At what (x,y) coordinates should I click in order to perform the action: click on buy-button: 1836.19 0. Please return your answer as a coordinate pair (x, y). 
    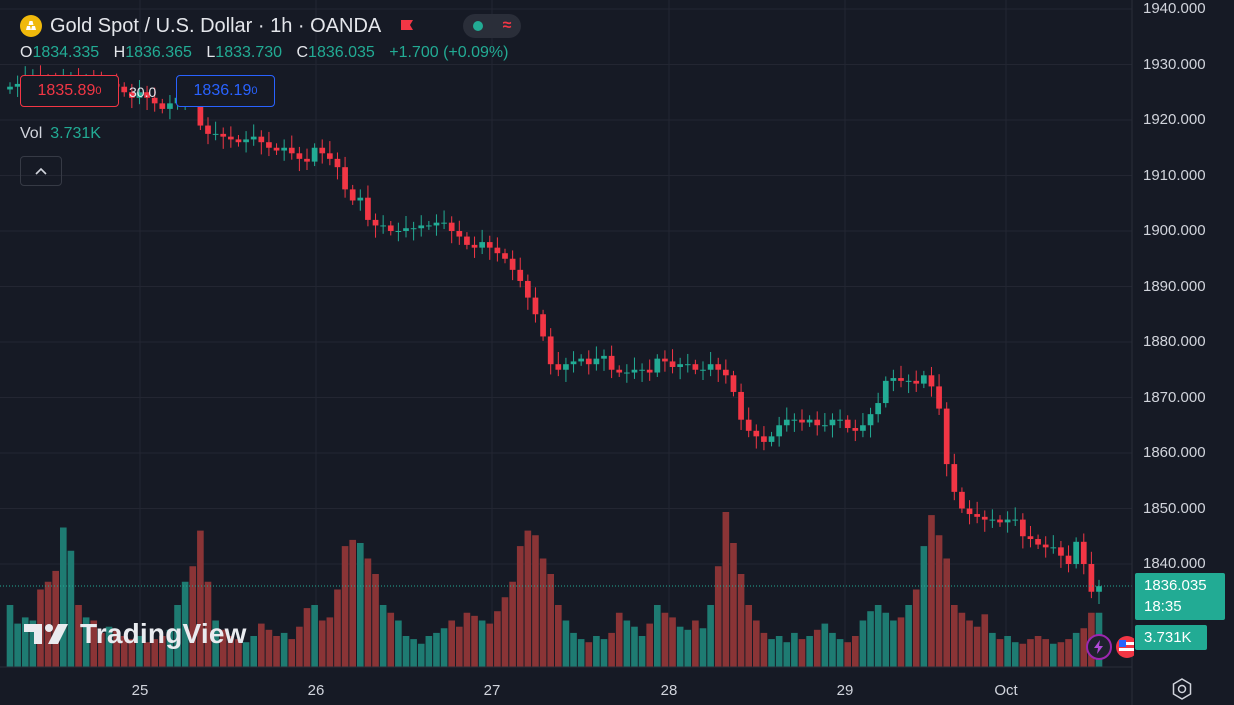
    Looking at the image, I should click on (225, 91).